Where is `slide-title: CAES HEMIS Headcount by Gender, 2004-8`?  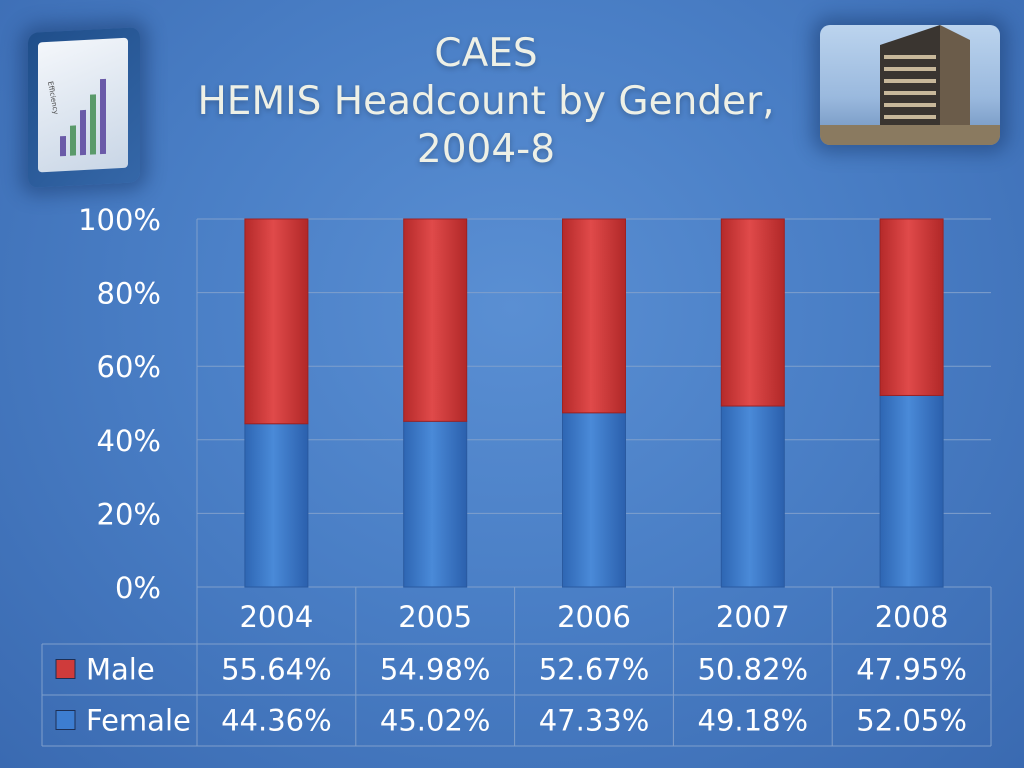 slide-title: CAES HEMIS Headcount by Gender, 2004-8 is located at coordinates (486, 102).